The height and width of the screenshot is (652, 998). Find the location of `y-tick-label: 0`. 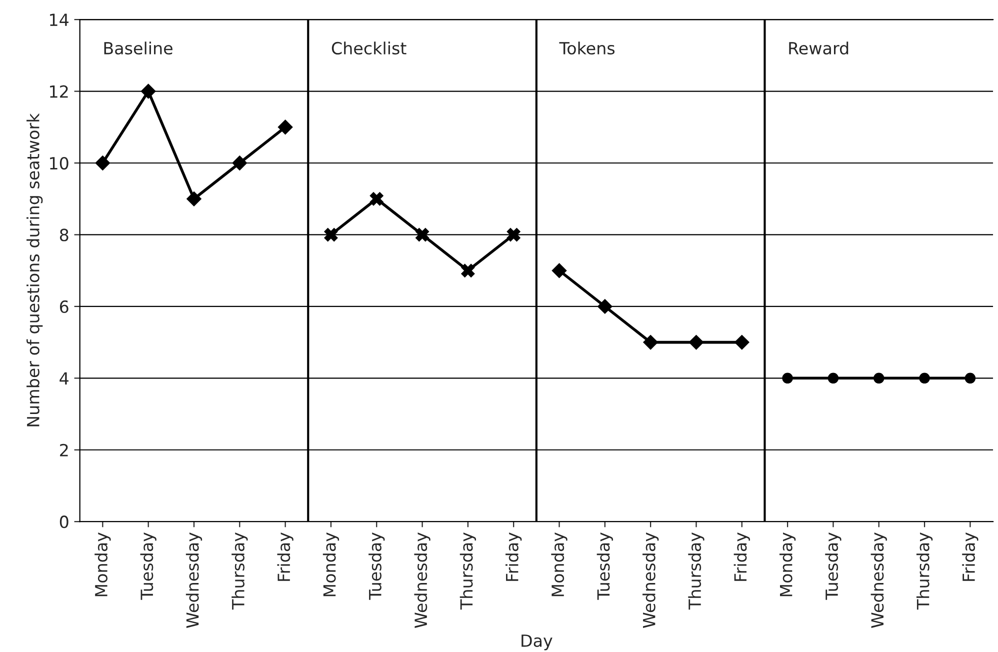

y-tick-label: 0 is located at coordinates (64, 522).